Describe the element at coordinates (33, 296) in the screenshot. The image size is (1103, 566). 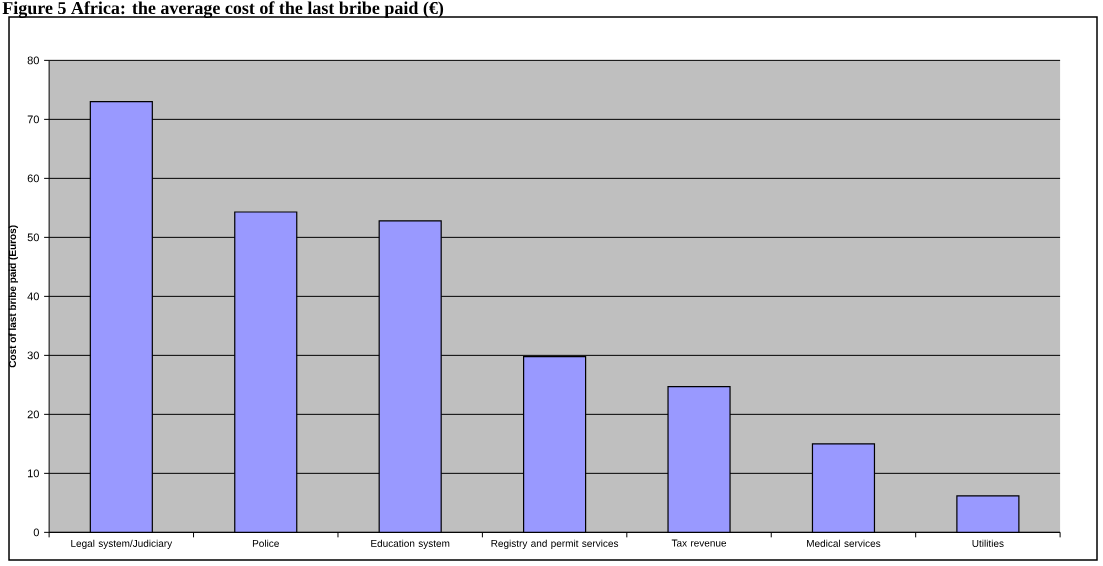
I see `y-tick-label: 40` at that location.